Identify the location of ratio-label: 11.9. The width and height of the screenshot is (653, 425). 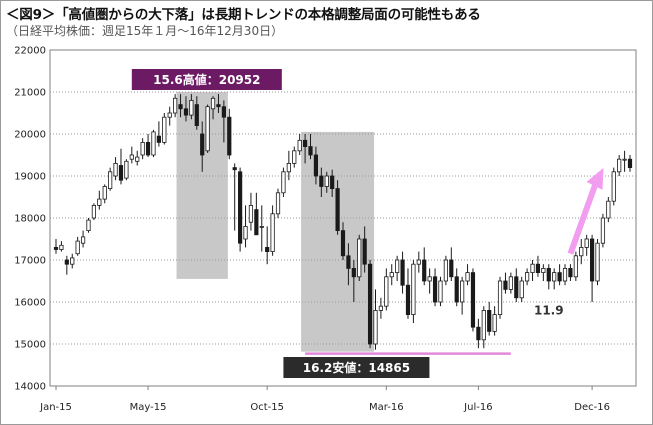
(549, 311).